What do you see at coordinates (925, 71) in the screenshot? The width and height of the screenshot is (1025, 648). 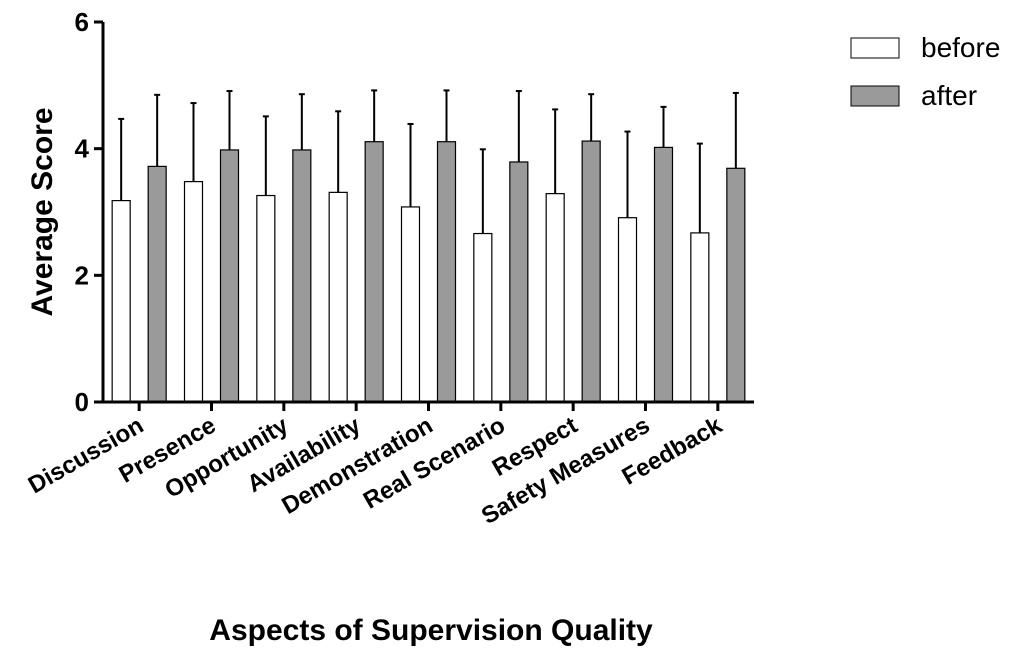 I see `legend: before after` at bounding box center [925, 71].